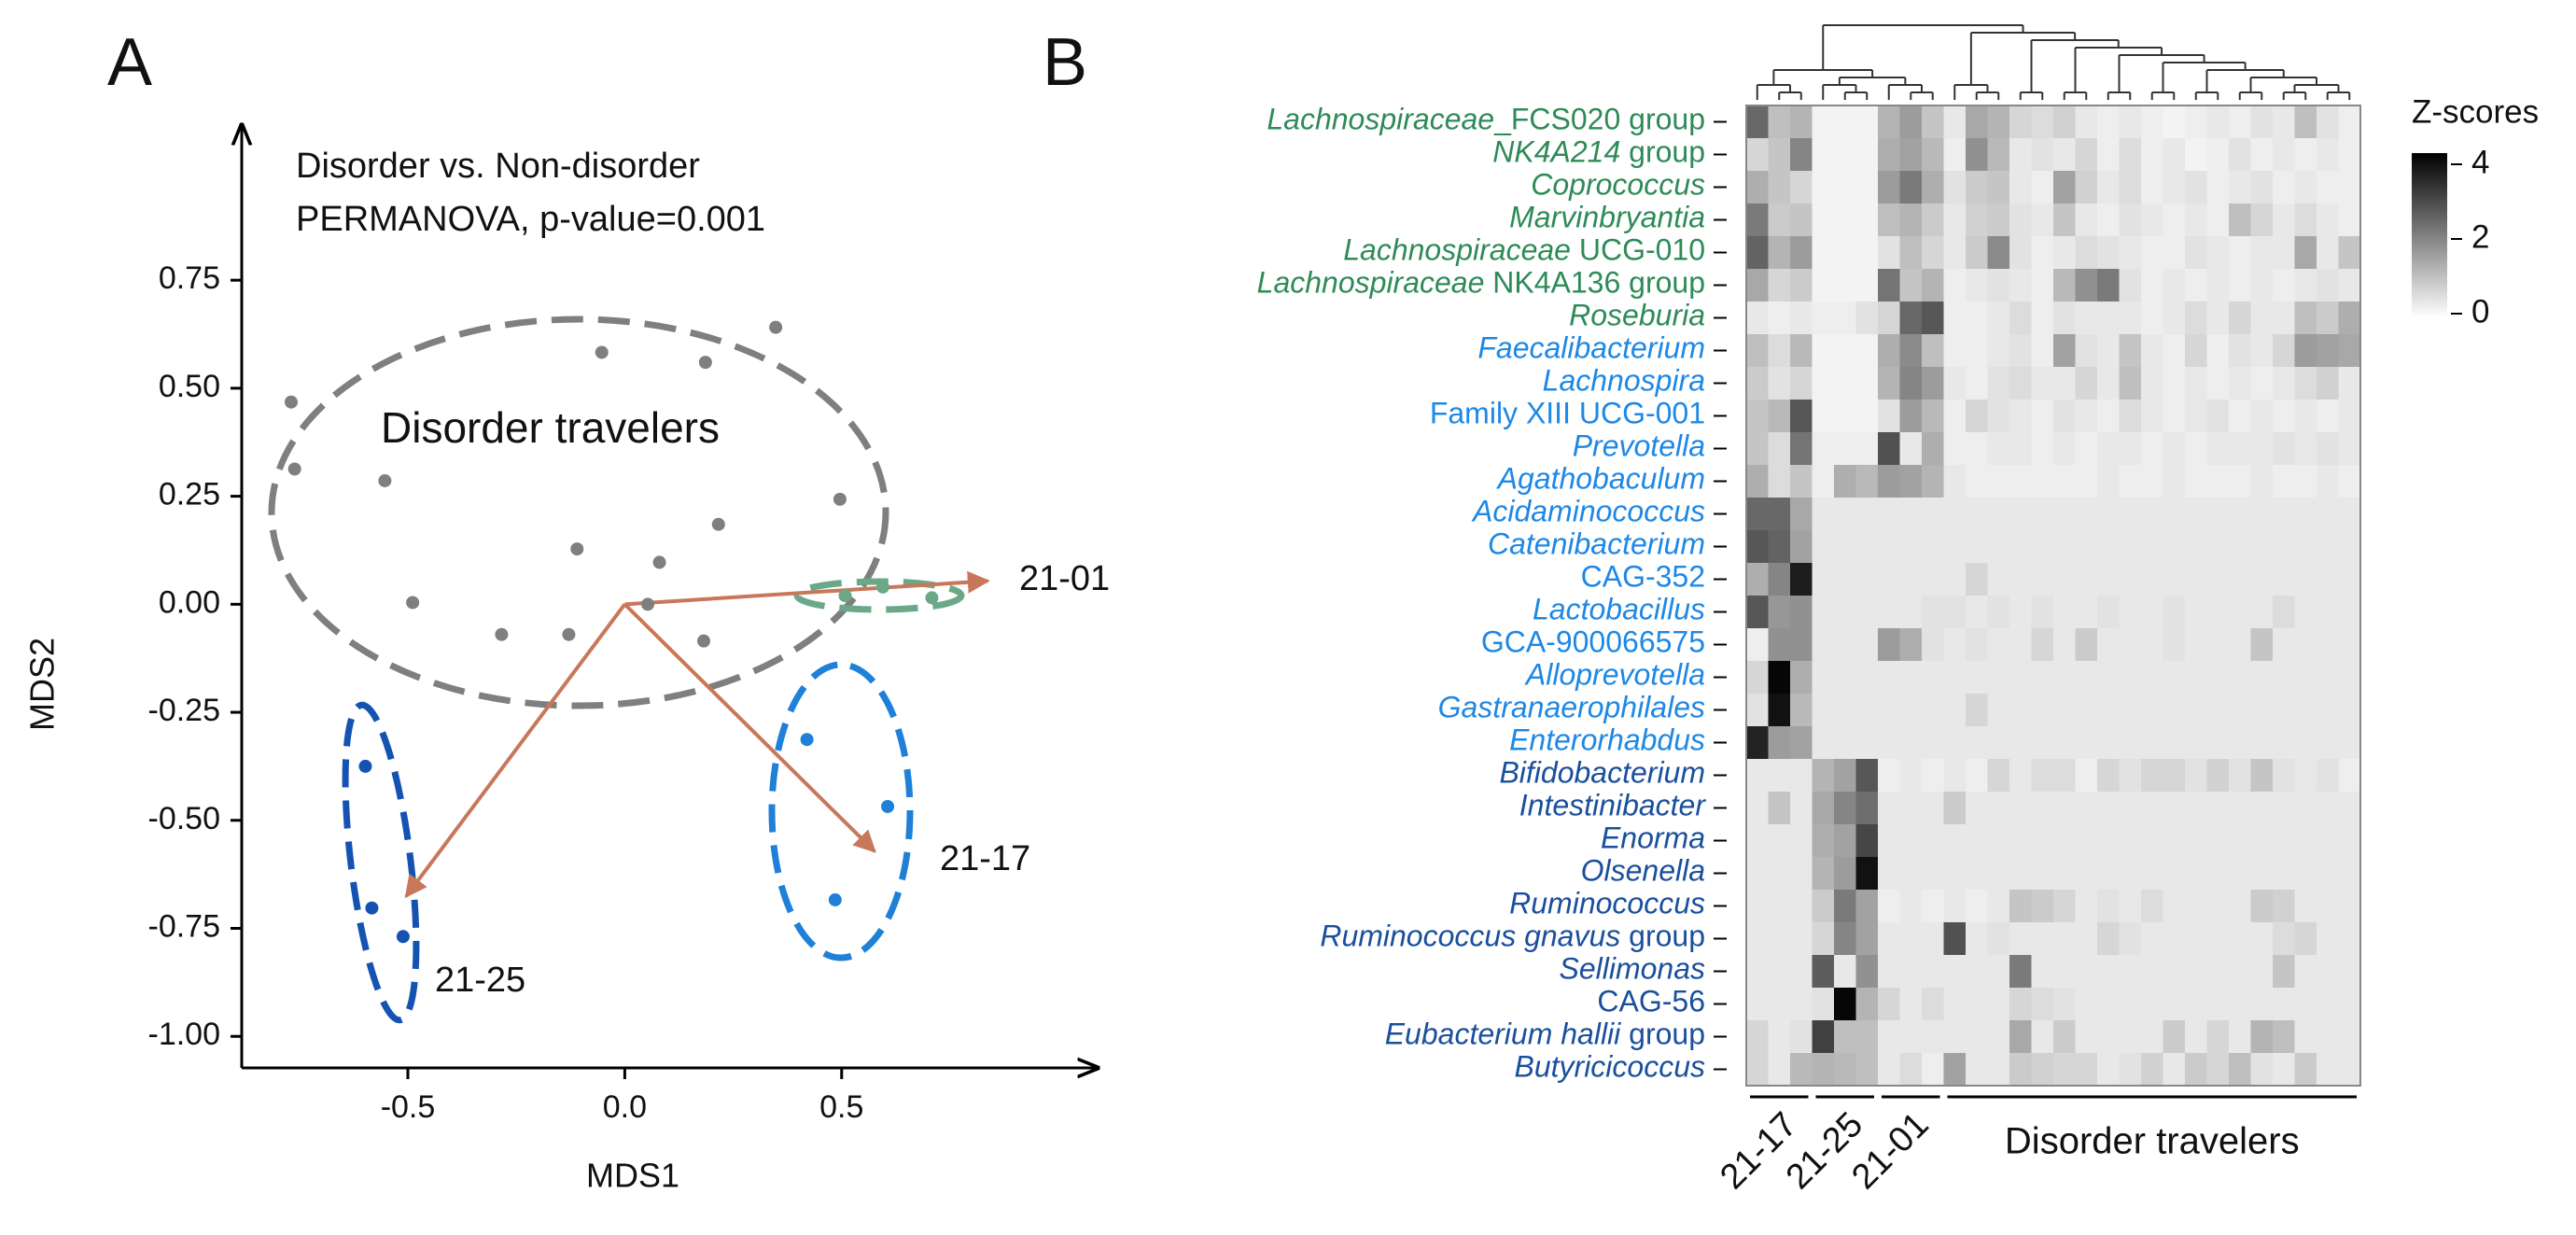 The image size is (2576, 1235). Describe the element at coordinates (2480, 162) in the screenshot. I see `colorbar-tick-label: 4` at that location.